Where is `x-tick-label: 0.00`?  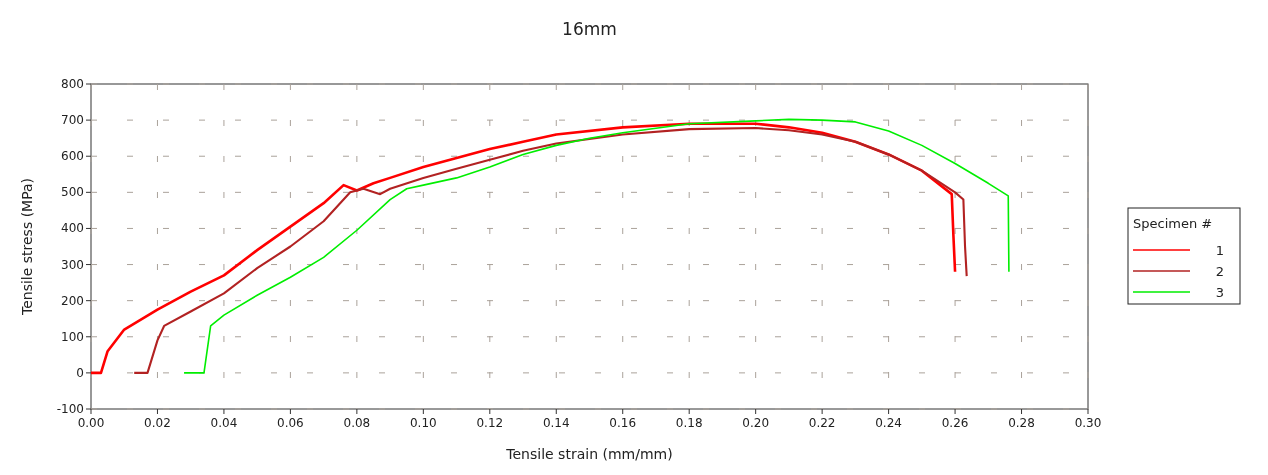
x-tick-label: 0.00 is located at coordinates (91, 423).